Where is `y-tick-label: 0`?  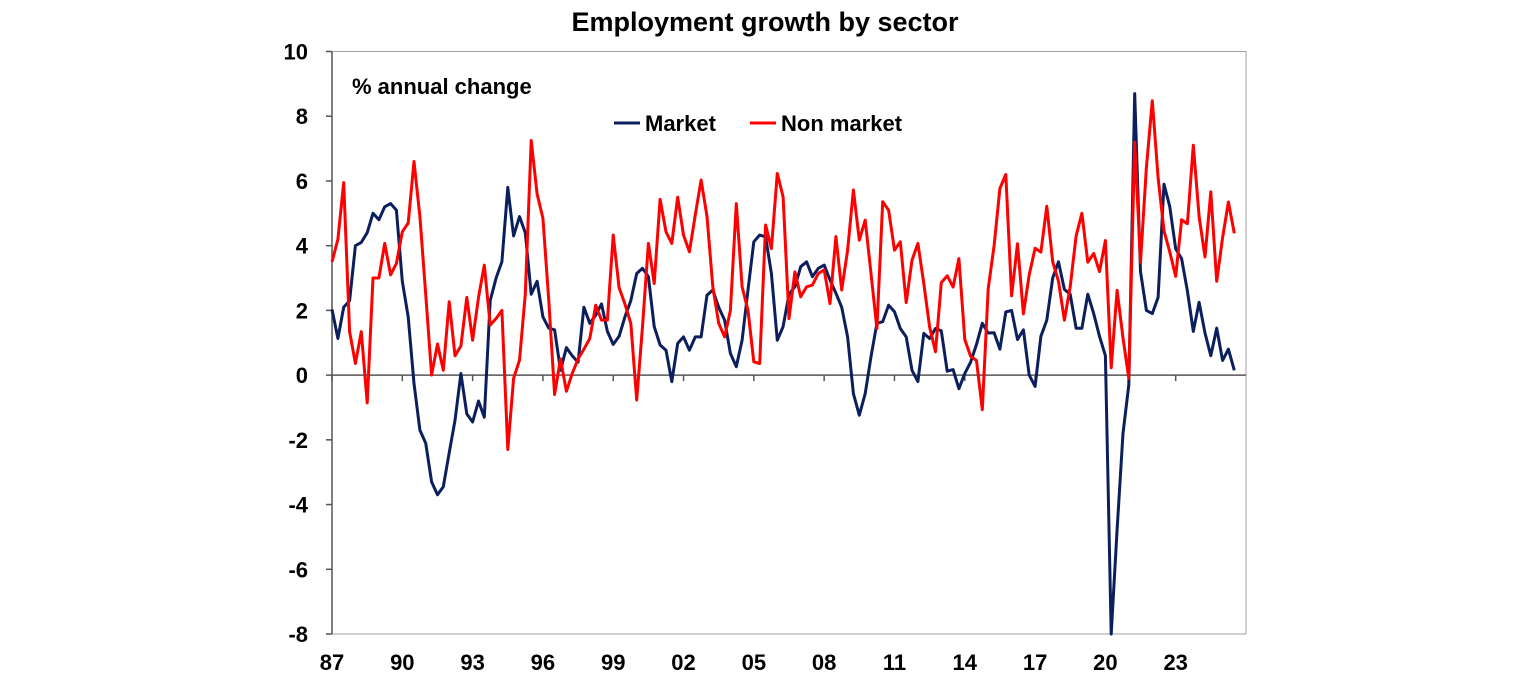
y-tick-label: 0 is located at coordinates (302, 375).